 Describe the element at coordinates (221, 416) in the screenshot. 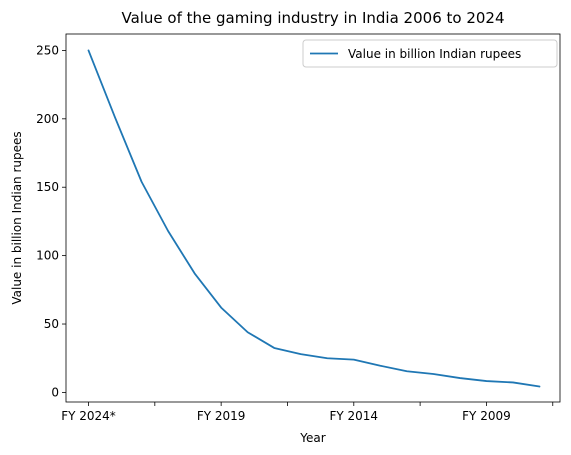

I see `x-tick-label: FY 2019` at that location.